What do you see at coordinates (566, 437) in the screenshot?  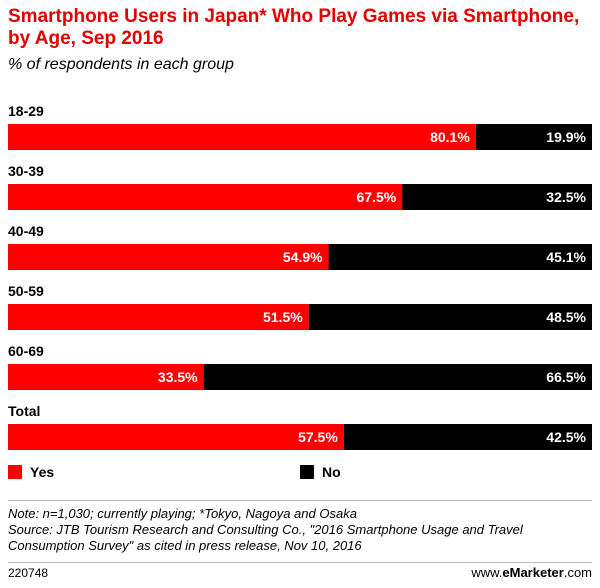 I see `data-label-no-total: 42.5%` at bounding box center [566, 437].